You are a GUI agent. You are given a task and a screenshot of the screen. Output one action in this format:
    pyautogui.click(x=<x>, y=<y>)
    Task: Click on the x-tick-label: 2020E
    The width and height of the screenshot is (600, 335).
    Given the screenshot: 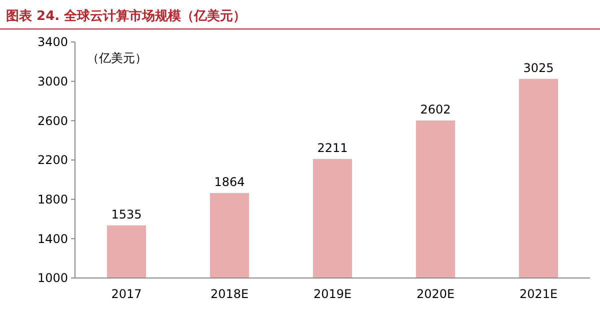 What is the action you would take?
    pyautogui.click(x=435, y=294)
    